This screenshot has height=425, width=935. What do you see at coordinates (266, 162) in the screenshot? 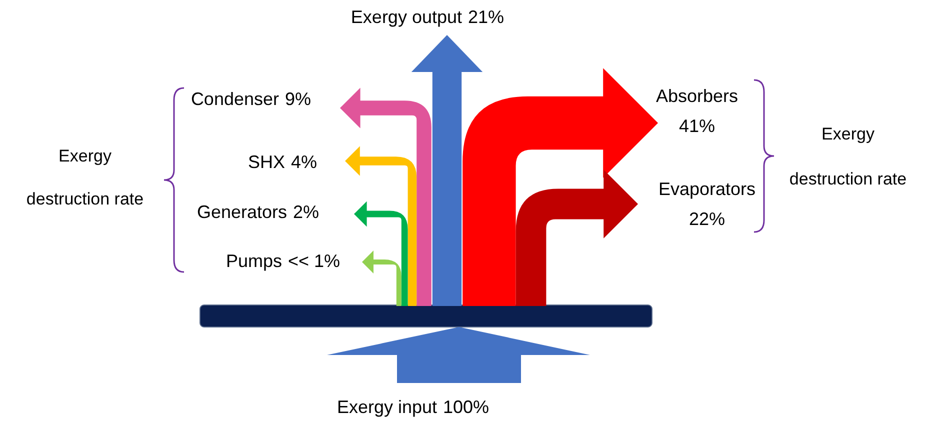
I see `category-label: SHX` at bounding box center [266, 162].